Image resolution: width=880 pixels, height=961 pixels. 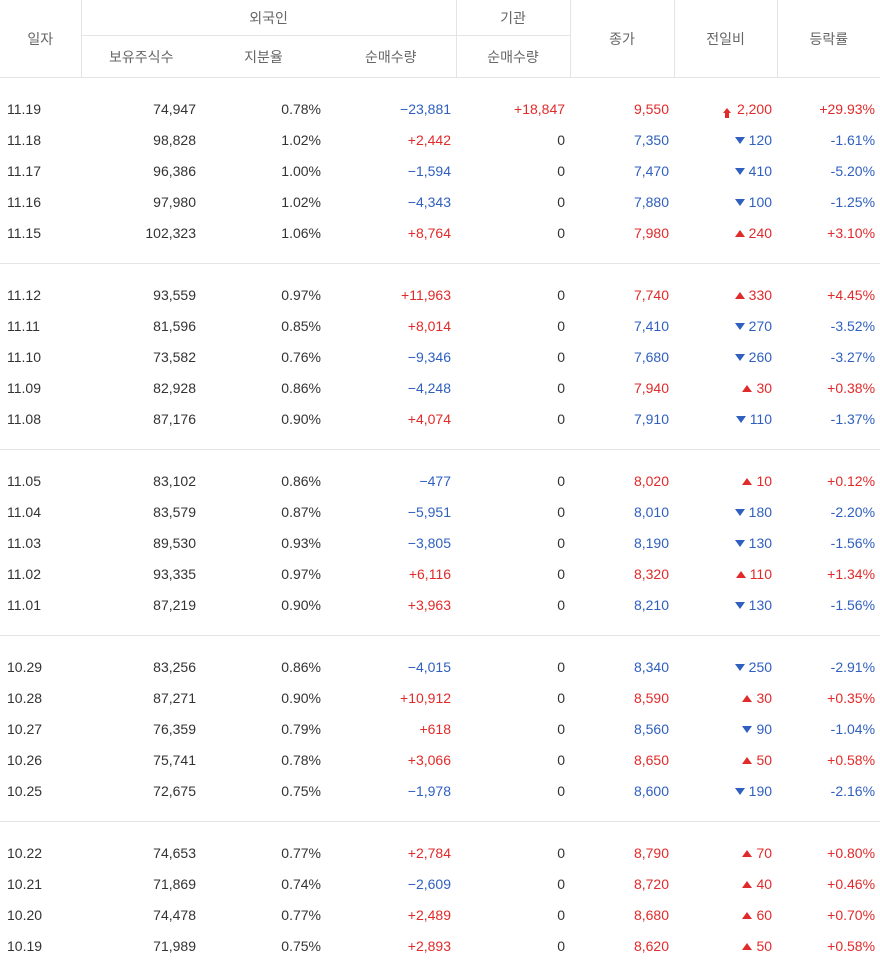 What do you see at coordinates (391, 945) in the screenshot?
I see `cell-foreign-net: +2,893` at bounding box center [391, 945].